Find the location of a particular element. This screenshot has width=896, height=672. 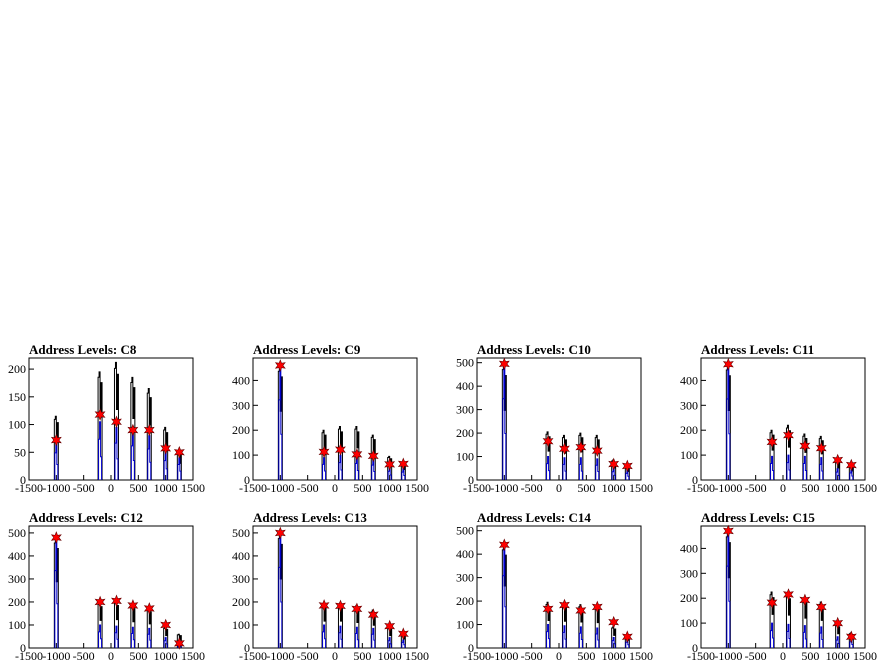

chart-title: Address Levels: C14 is located at coordinates (534, 517).